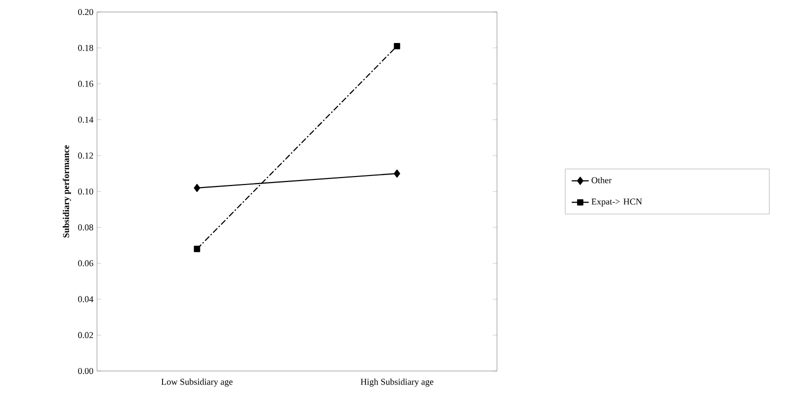  Describe the element at coordinates (86, 263) in the screenshot. I see `y-tick-label: 0.06` at that location.